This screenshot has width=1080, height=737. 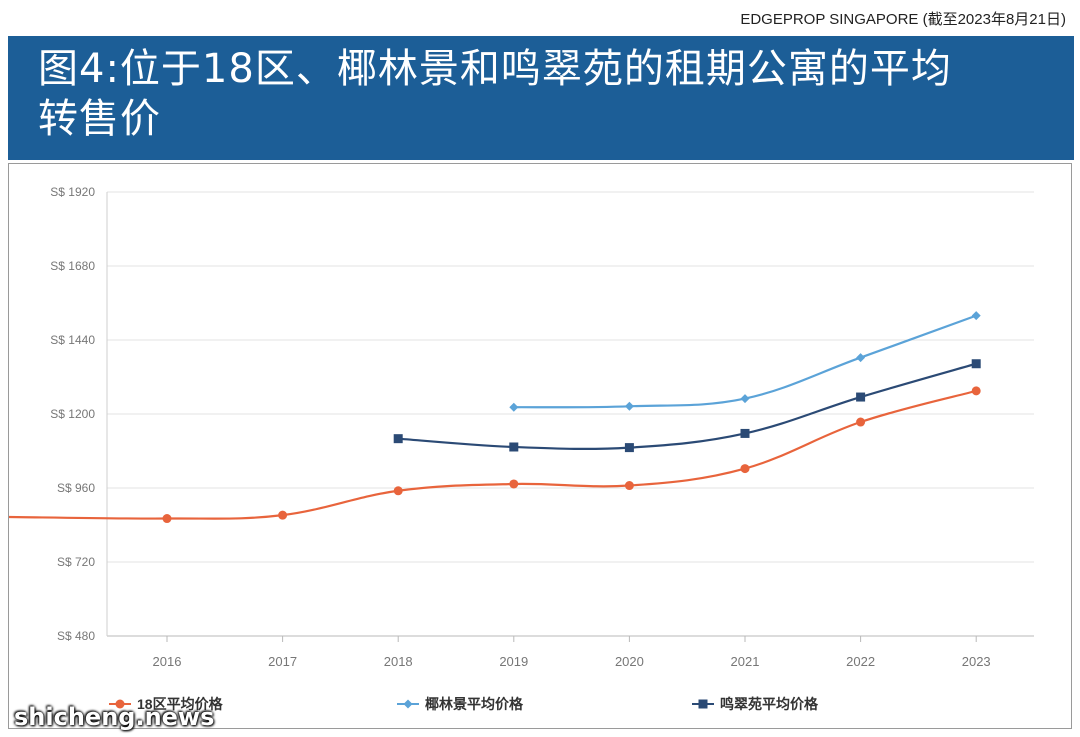 I want to click on x-tick-label: 2019, so click(x=513, y=661).